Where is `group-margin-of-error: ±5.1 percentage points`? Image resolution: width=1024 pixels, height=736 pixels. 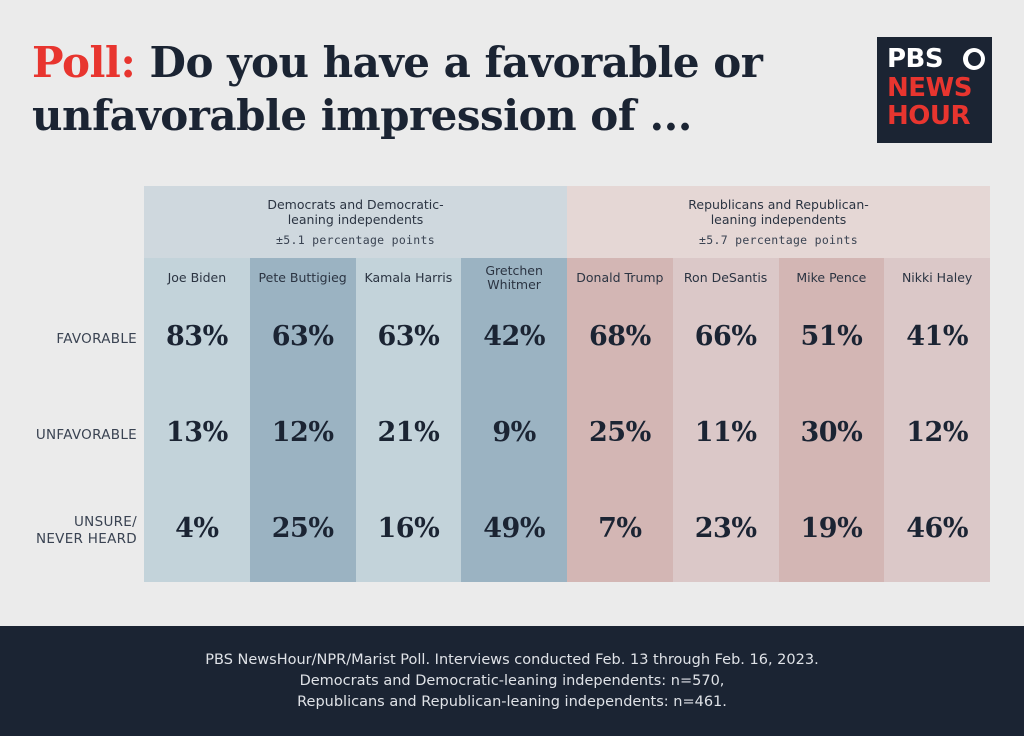
group-margin-of-error: ±5.1 percentage points is located at coordinates (355, 240).